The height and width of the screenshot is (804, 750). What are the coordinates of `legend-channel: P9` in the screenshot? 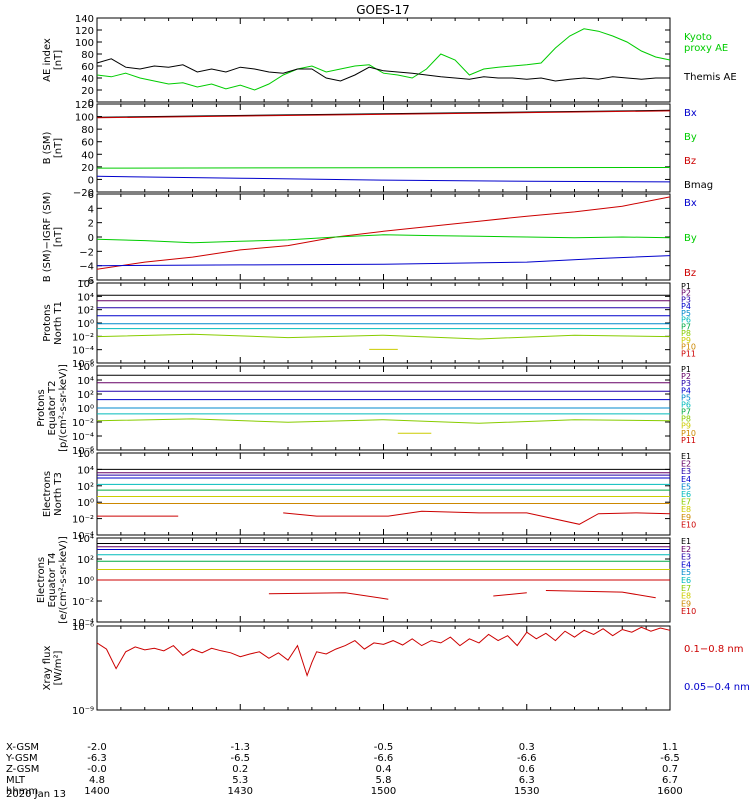 It's located at (686, 340).